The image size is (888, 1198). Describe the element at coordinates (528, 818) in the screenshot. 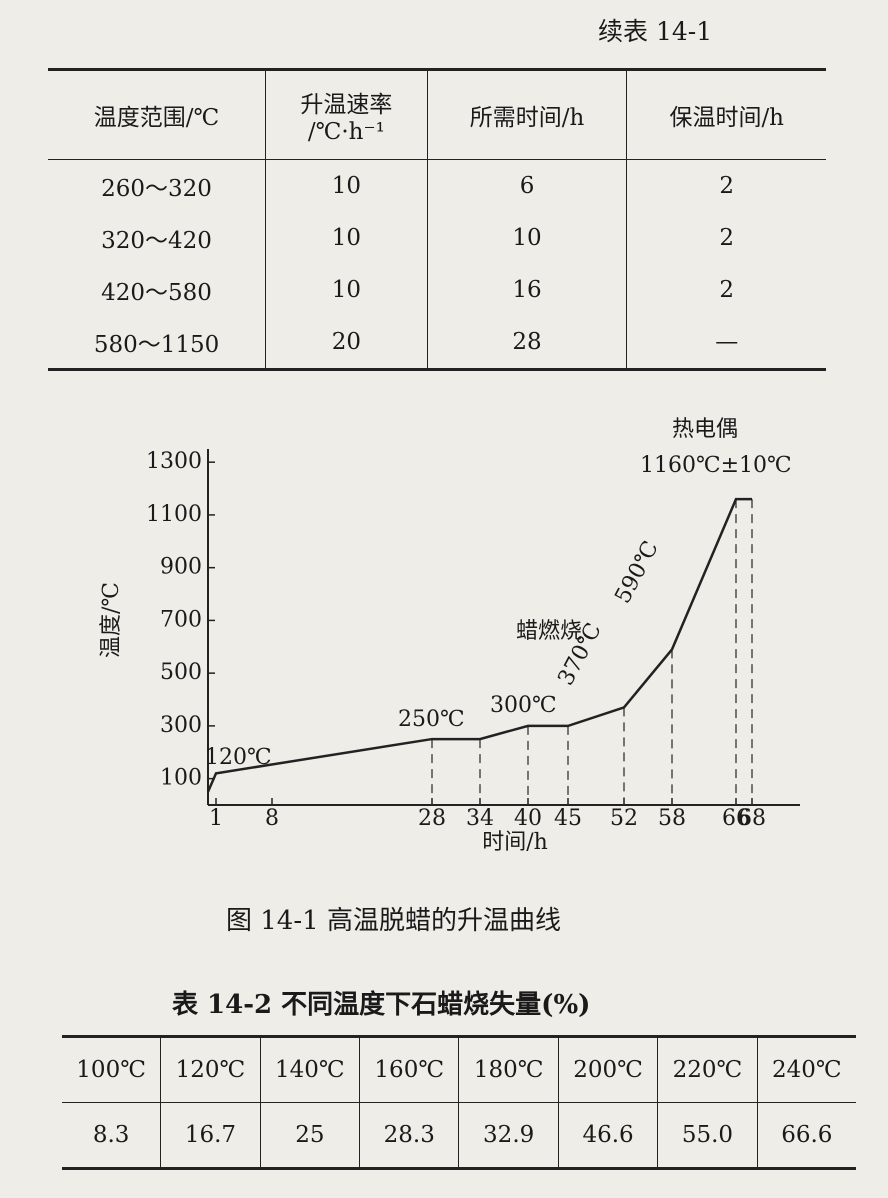

I see `x-tick-label: 40` at that location.